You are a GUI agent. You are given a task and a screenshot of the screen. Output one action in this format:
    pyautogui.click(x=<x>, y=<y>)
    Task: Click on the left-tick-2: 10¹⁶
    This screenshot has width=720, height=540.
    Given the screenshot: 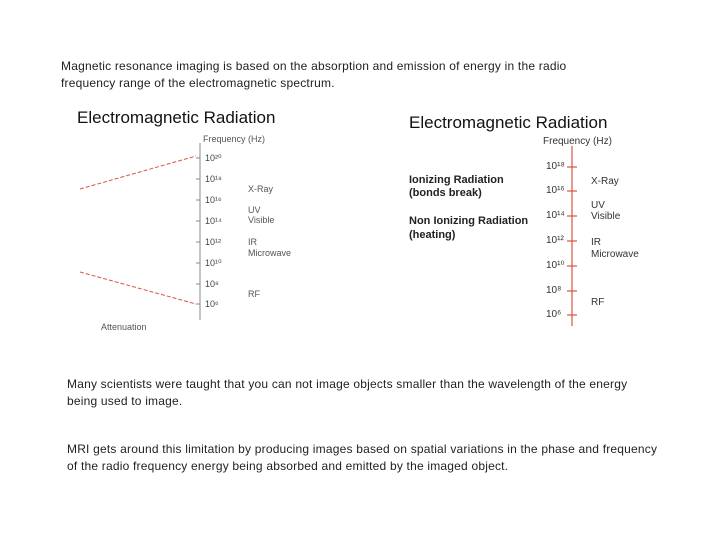 What is the action you would take?
    pyautogui.click(x=213, y=200)
    